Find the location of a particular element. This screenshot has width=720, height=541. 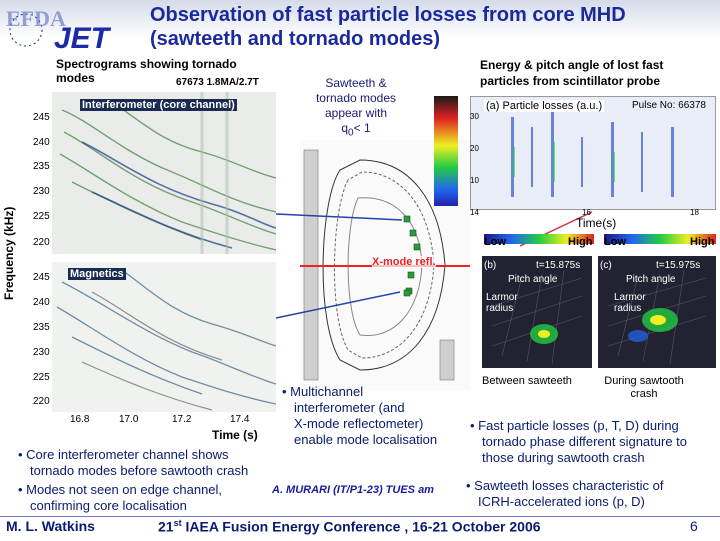

bullet-multichannel-line-1: • Multichannel is located at coordinates (323, 391).